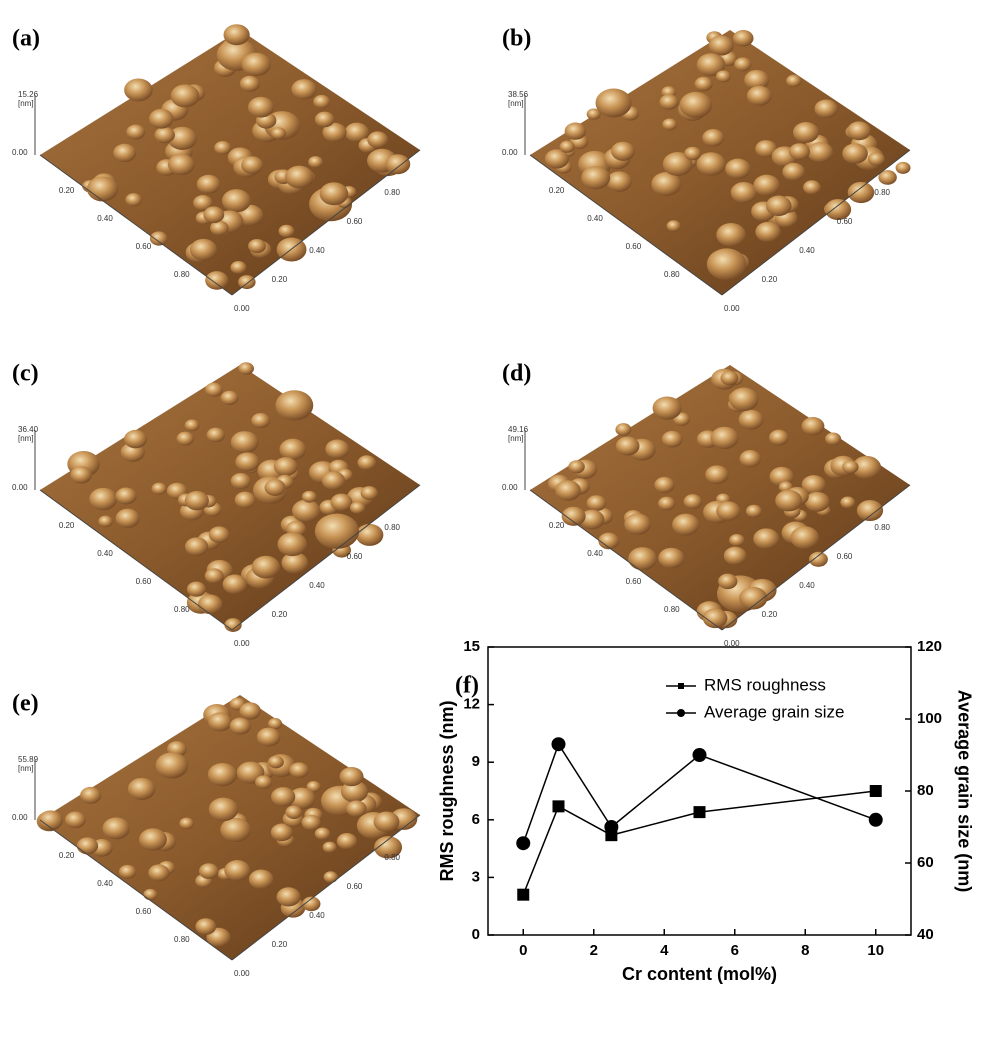 The image size is (981, 1042). Describe the element at coordinates (28, 759) in the screenshot. I see `z-label: 55.89` at that location.